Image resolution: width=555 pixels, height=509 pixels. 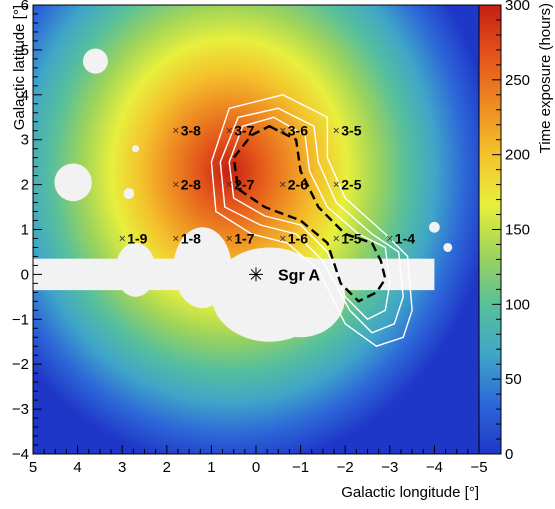 I want to click on y-axis-title: Galactic latitude [°], so click(x=19, y=67).